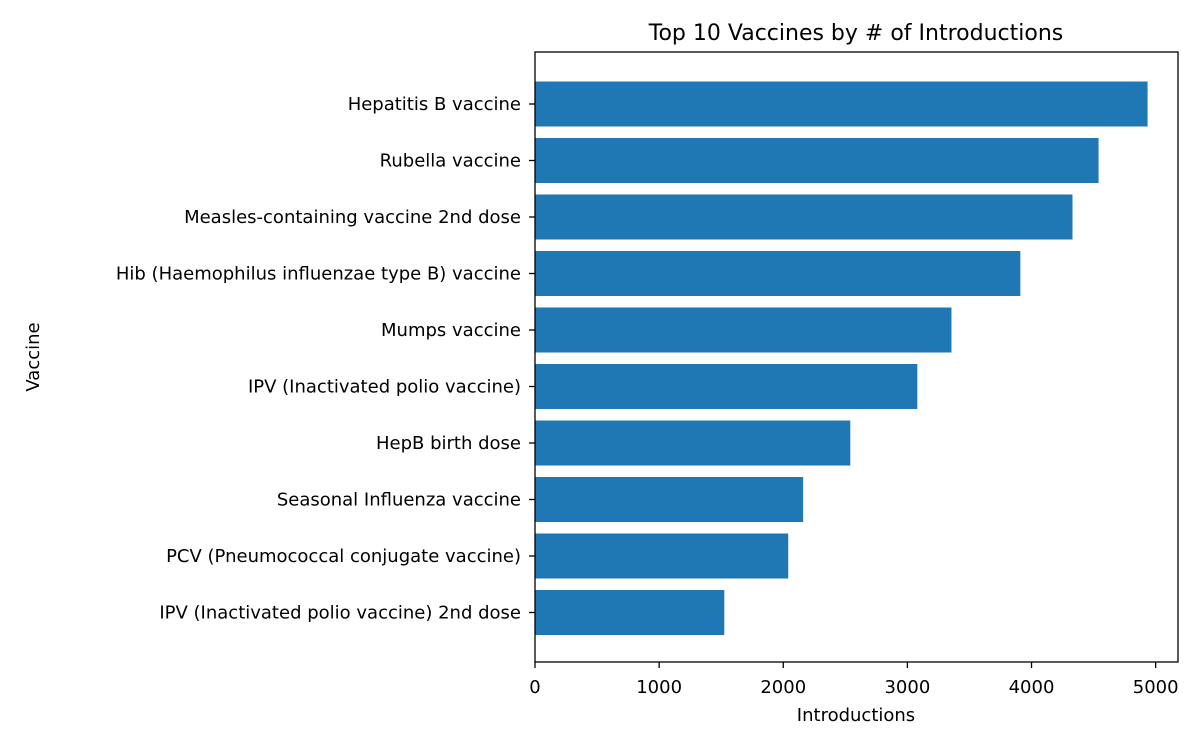 The width and height of the screenshot is (1200, 750). Describe the element at coordinates (659, 687) in the screenshot. I see `x-tick-label: 1000` at that location.